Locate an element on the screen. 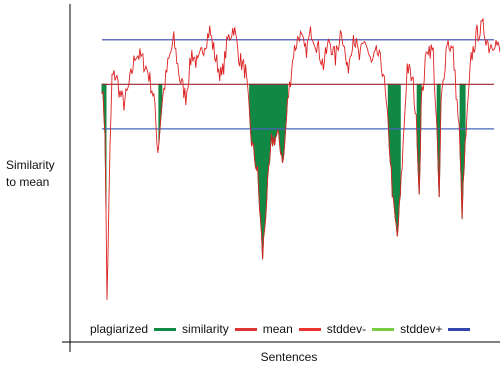  legend-item-stddev-plus: stddev+ is located at coordinates (435, 329).